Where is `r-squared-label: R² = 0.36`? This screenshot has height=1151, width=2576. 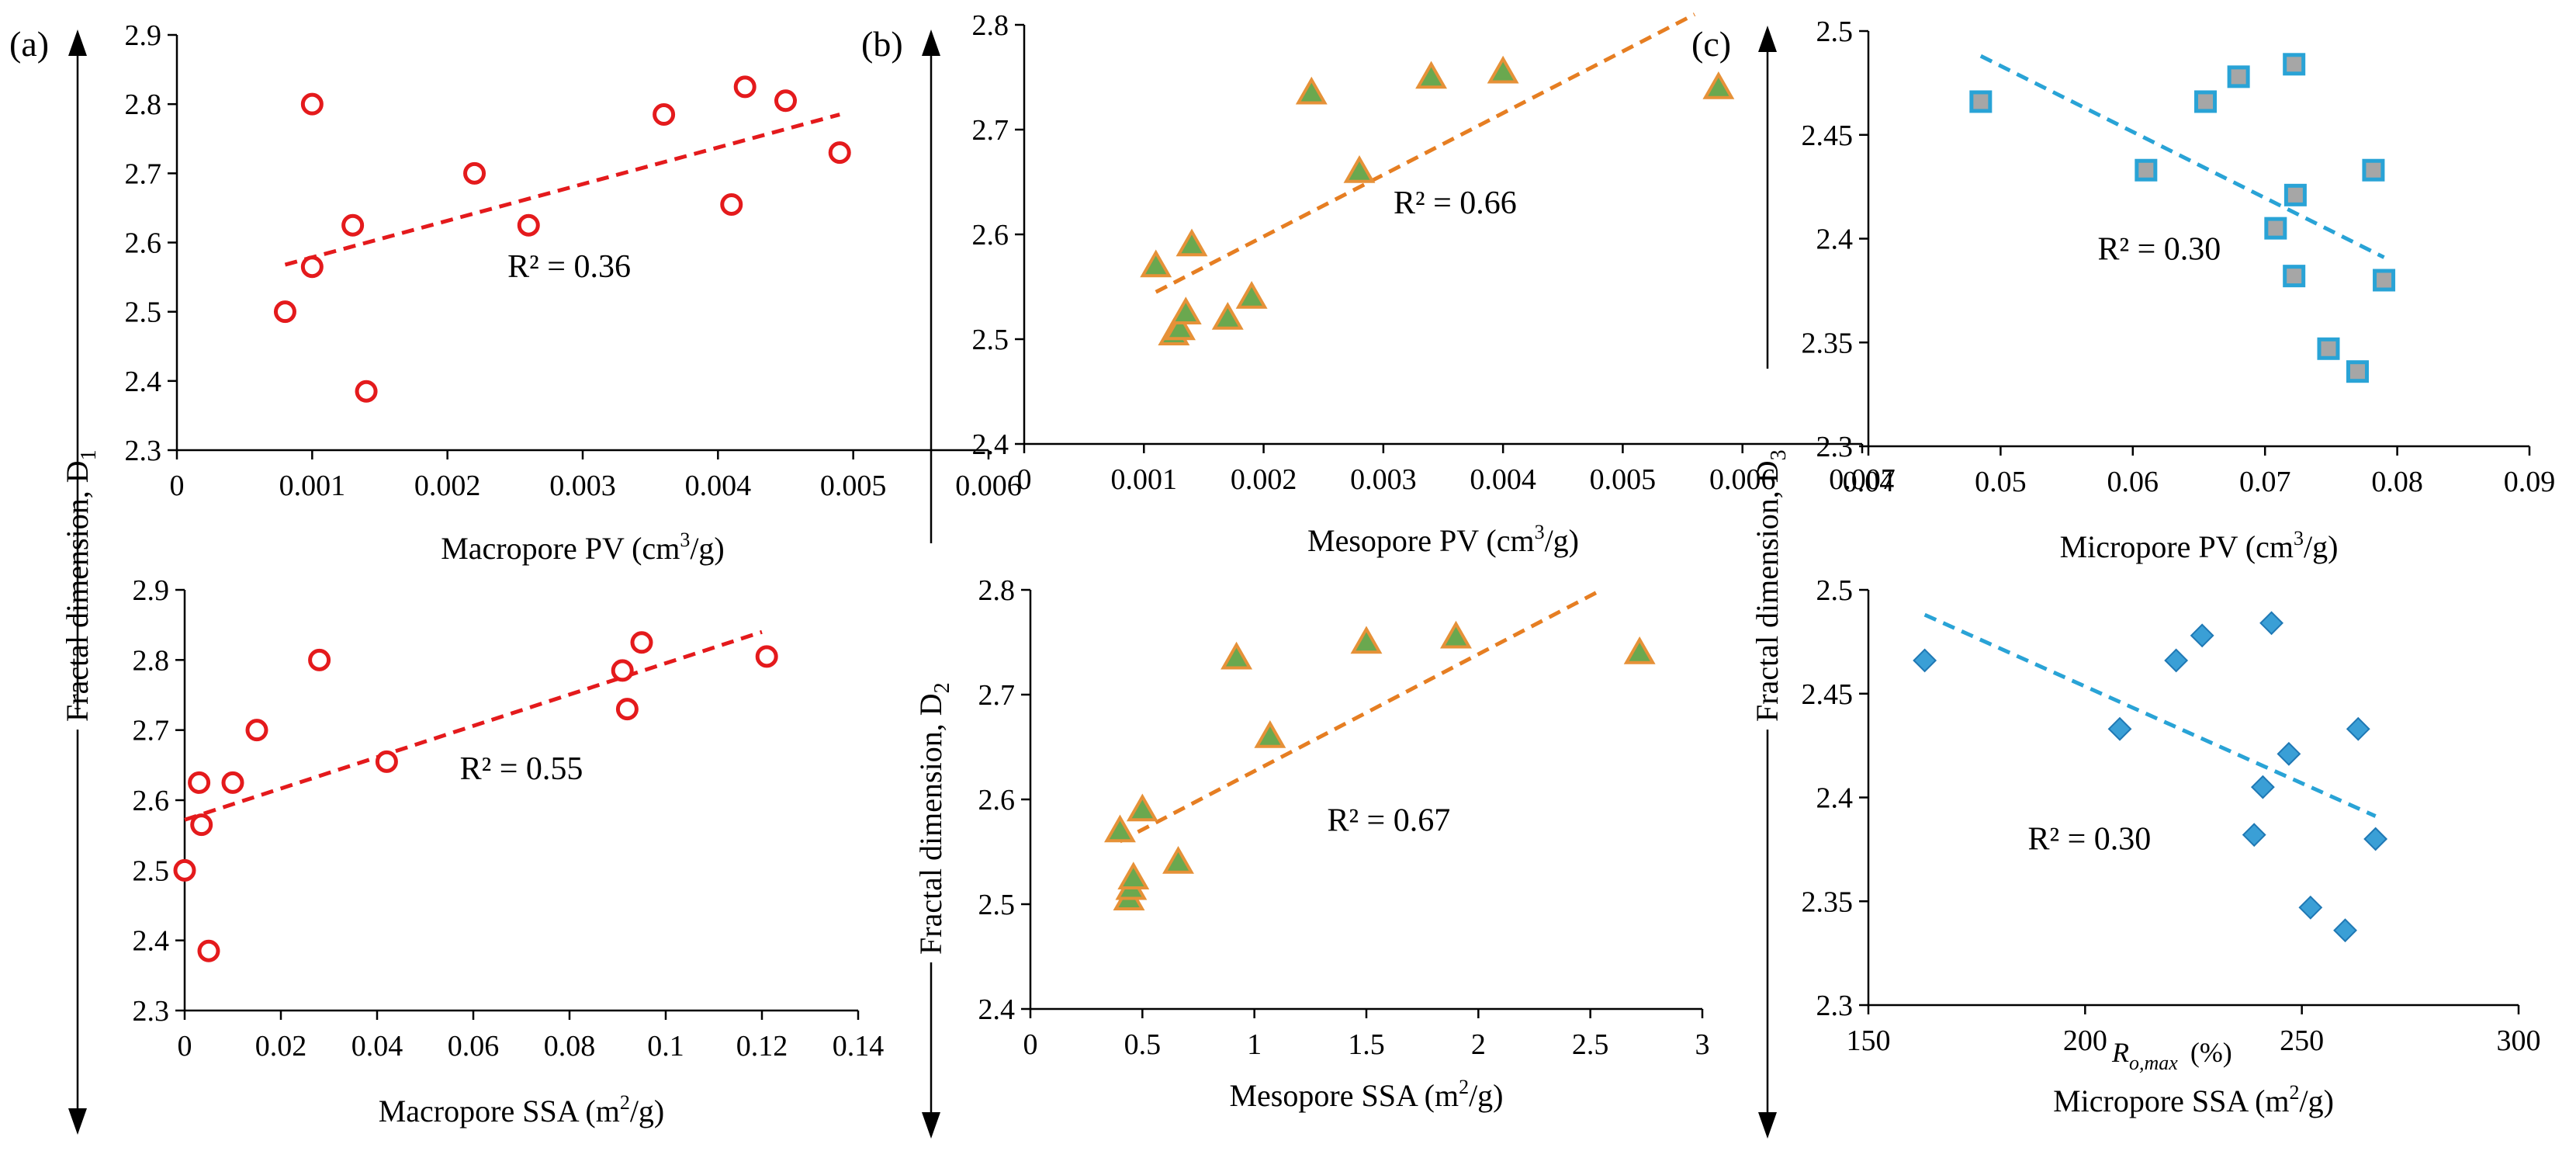
r-squared-label: R² = 0.36 is located at coordinates (569, 267).